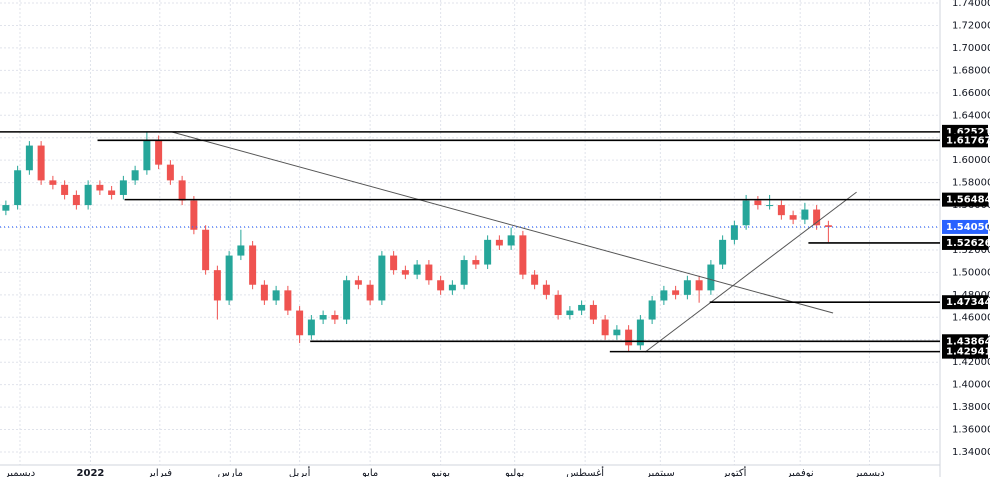 This screenshot has width=990, height=477. I want to click on x-tick-label: مارس, so click(230, 472).